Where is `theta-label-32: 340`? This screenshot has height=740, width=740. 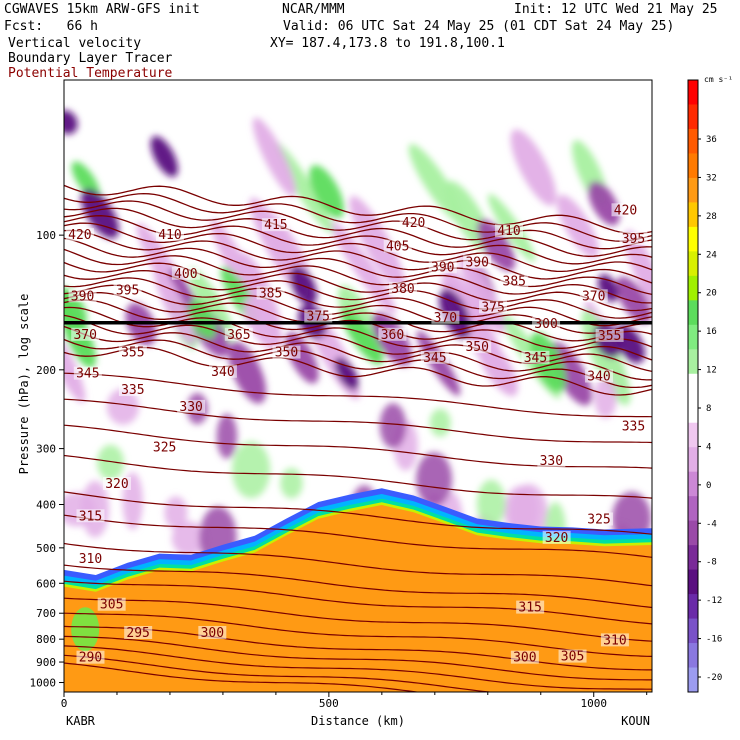
theta-label-32: 340 is located at coordinates (598, 377).